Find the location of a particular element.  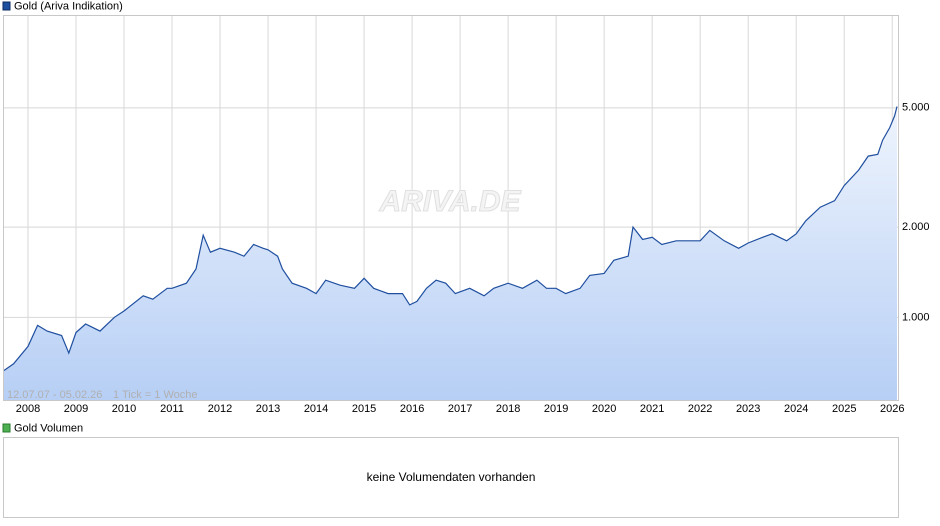

y-tick-label: 1.000 is located at coordinates (916, 317).